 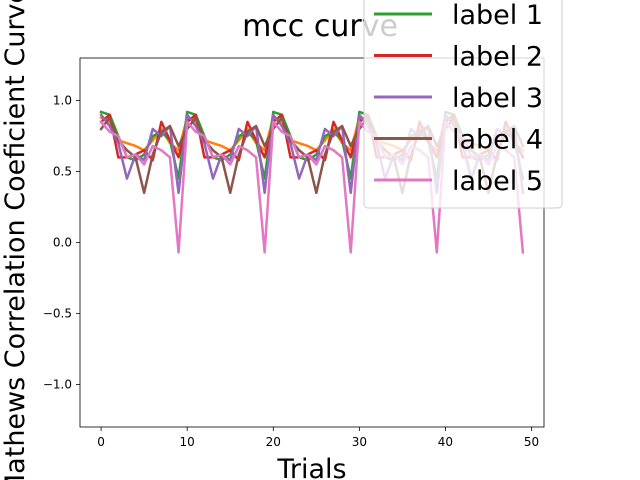 I want to click on legend: label 1 label 2 label 3 label 4 label 5, so click(x=463, y=104).